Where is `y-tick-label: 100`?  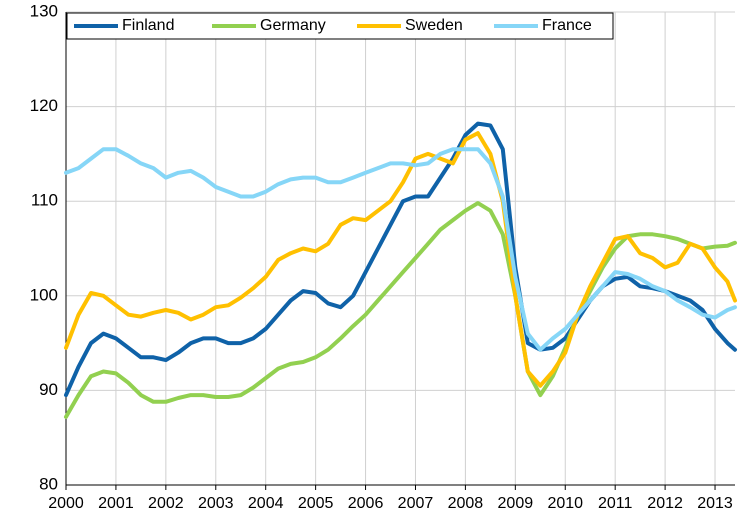 y-tick-label: 100 is located at coordinates (44, 294).